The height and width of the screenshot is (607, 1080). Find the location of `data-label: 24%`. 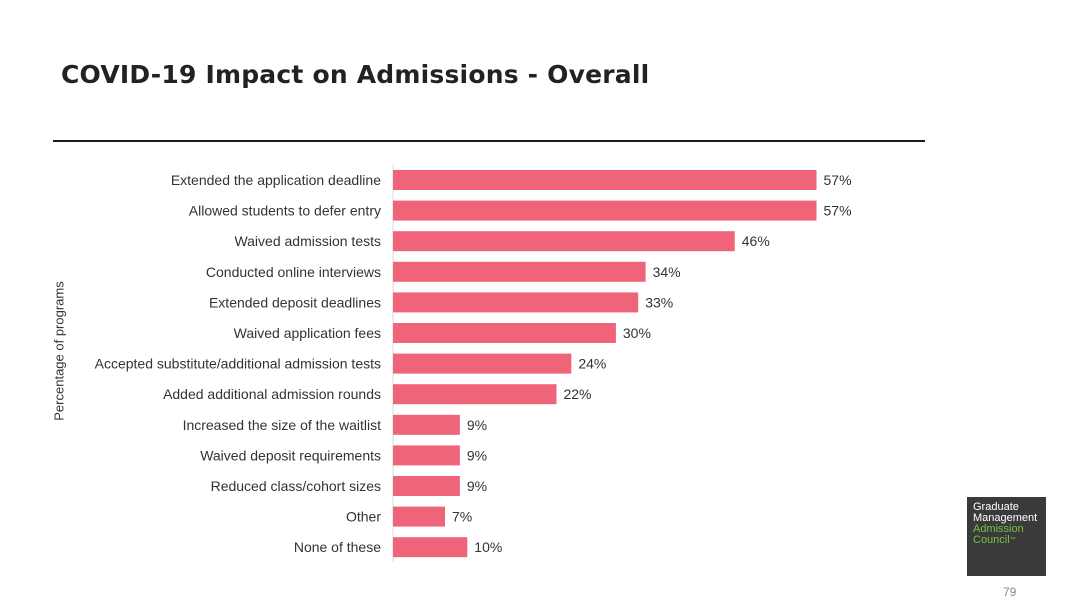

data-label: 24% is located at coordinates (592, 364).